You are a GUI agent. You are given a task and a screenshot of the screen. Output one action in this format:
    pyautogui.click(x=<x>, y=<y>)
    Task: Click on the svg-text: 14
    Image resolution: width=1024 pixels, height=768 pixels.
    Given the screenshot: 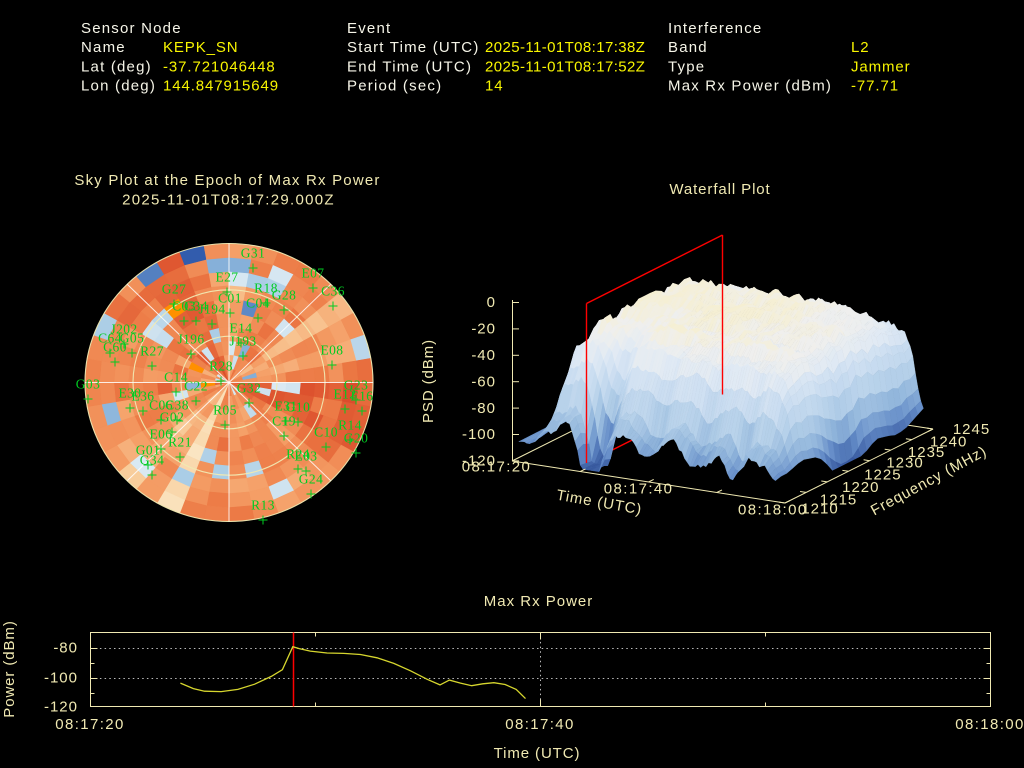 What is the action you would take?
    pyautogui.click(x=494, y=85)
    